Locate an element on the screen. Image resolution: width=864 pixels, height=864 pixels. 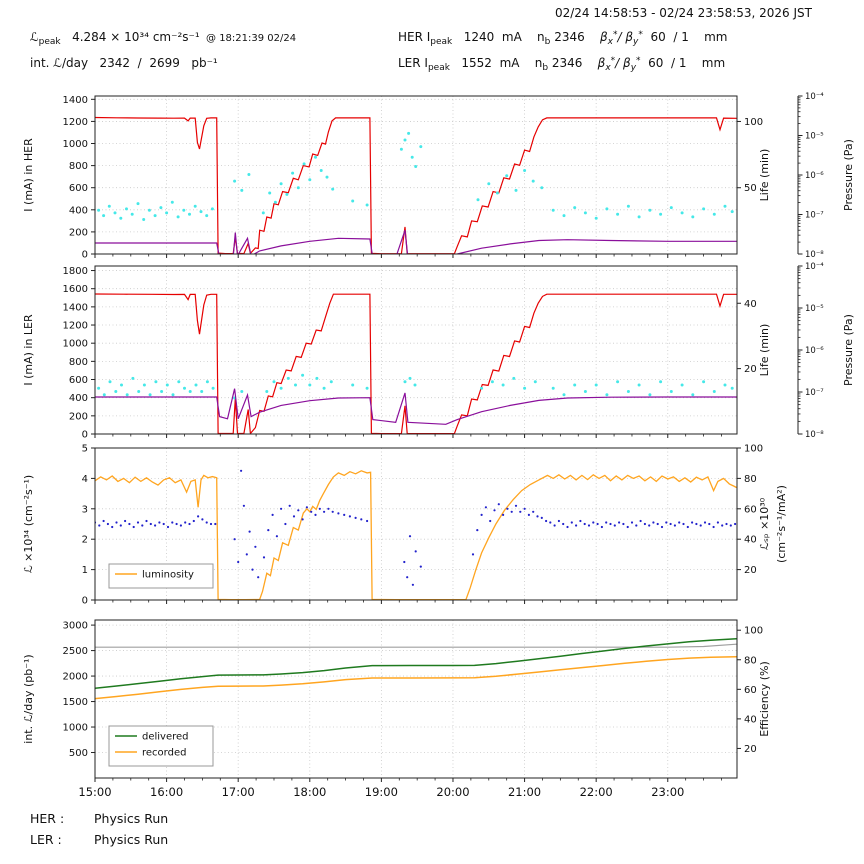
series-delivered is located at coordinates (416, 664).